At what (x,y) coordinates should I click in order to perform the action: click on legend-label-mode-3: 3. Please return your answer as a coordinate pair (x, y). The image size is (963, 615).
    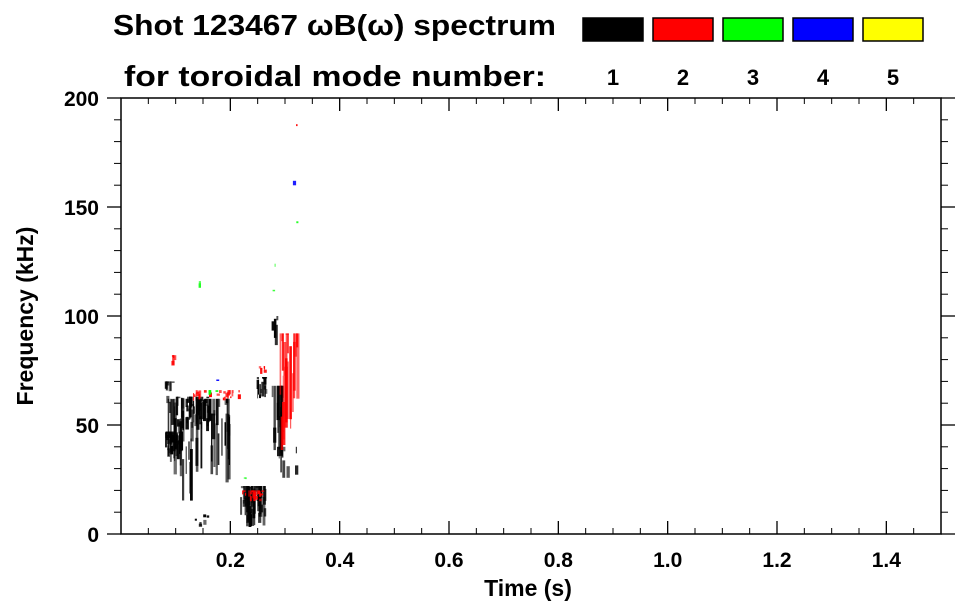
    Looking at the image, I should click on (753, 77).